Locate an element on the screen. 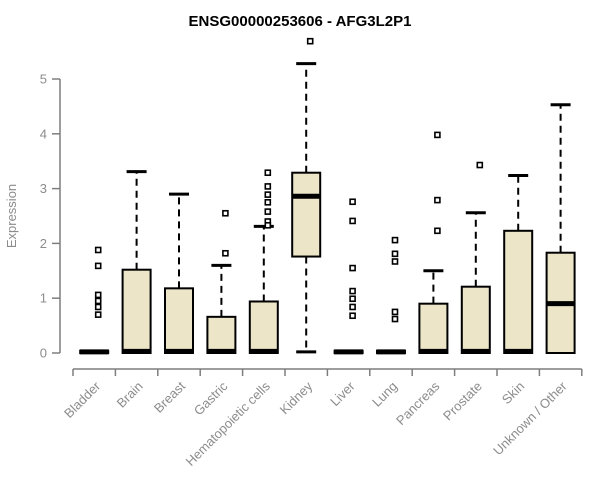 The width and height of the screenshot is (600, 500). y-tick-label: 3 is located at coordinates (43, 188).